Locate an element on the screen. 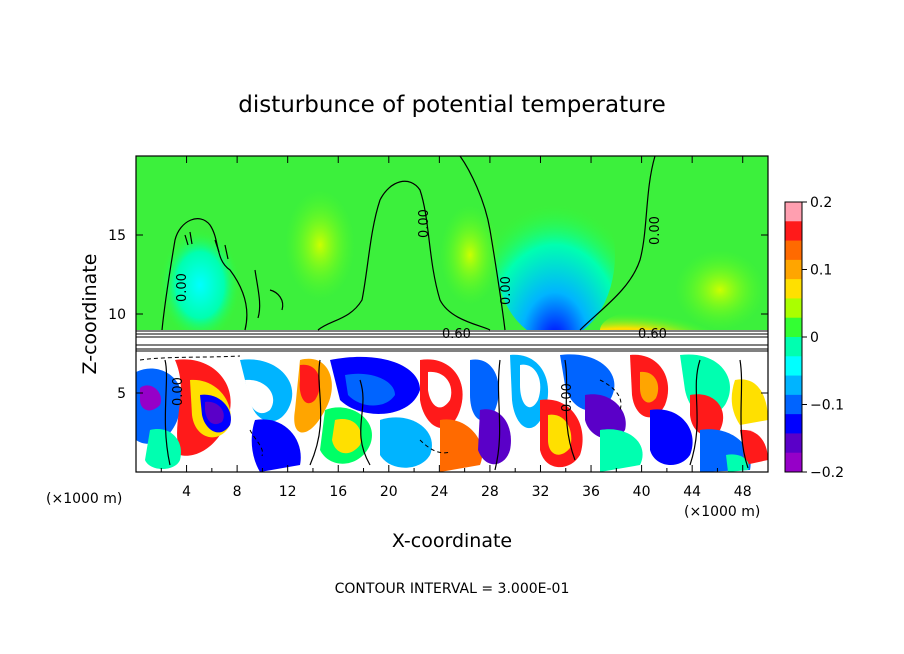 The width and height of the screenshot is (904, 654). x-tick-label: 8 is located at coordinates (237, 492).